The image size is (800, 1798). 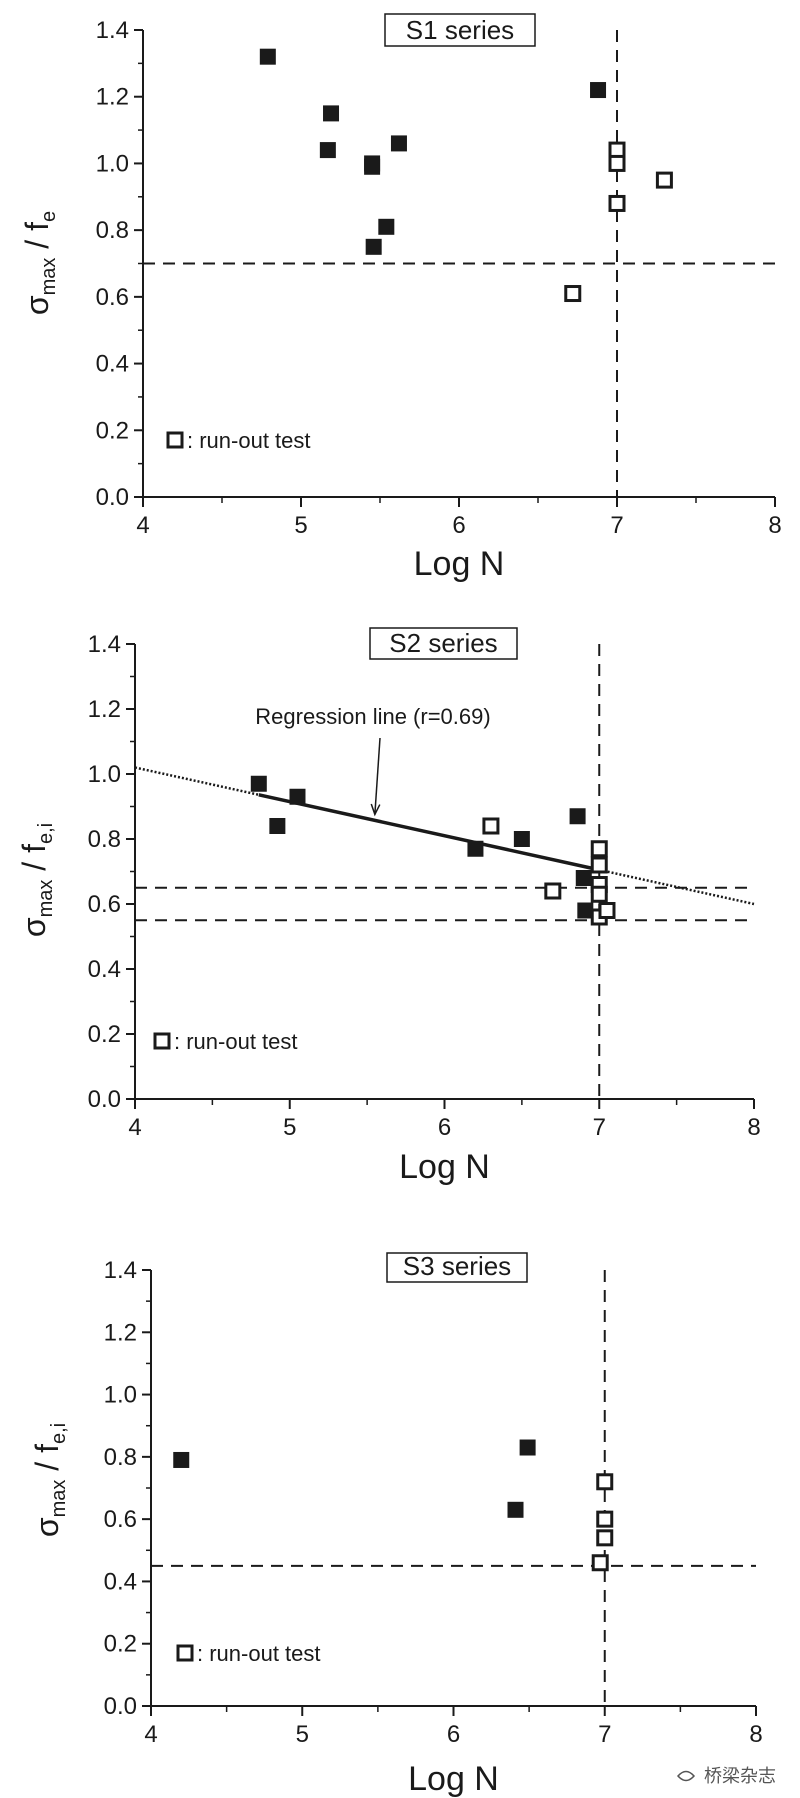 What do you see at coordinates (686, 1776) in the screenshot?
I see `wechat-icon` at bounding box center [686, 1776].